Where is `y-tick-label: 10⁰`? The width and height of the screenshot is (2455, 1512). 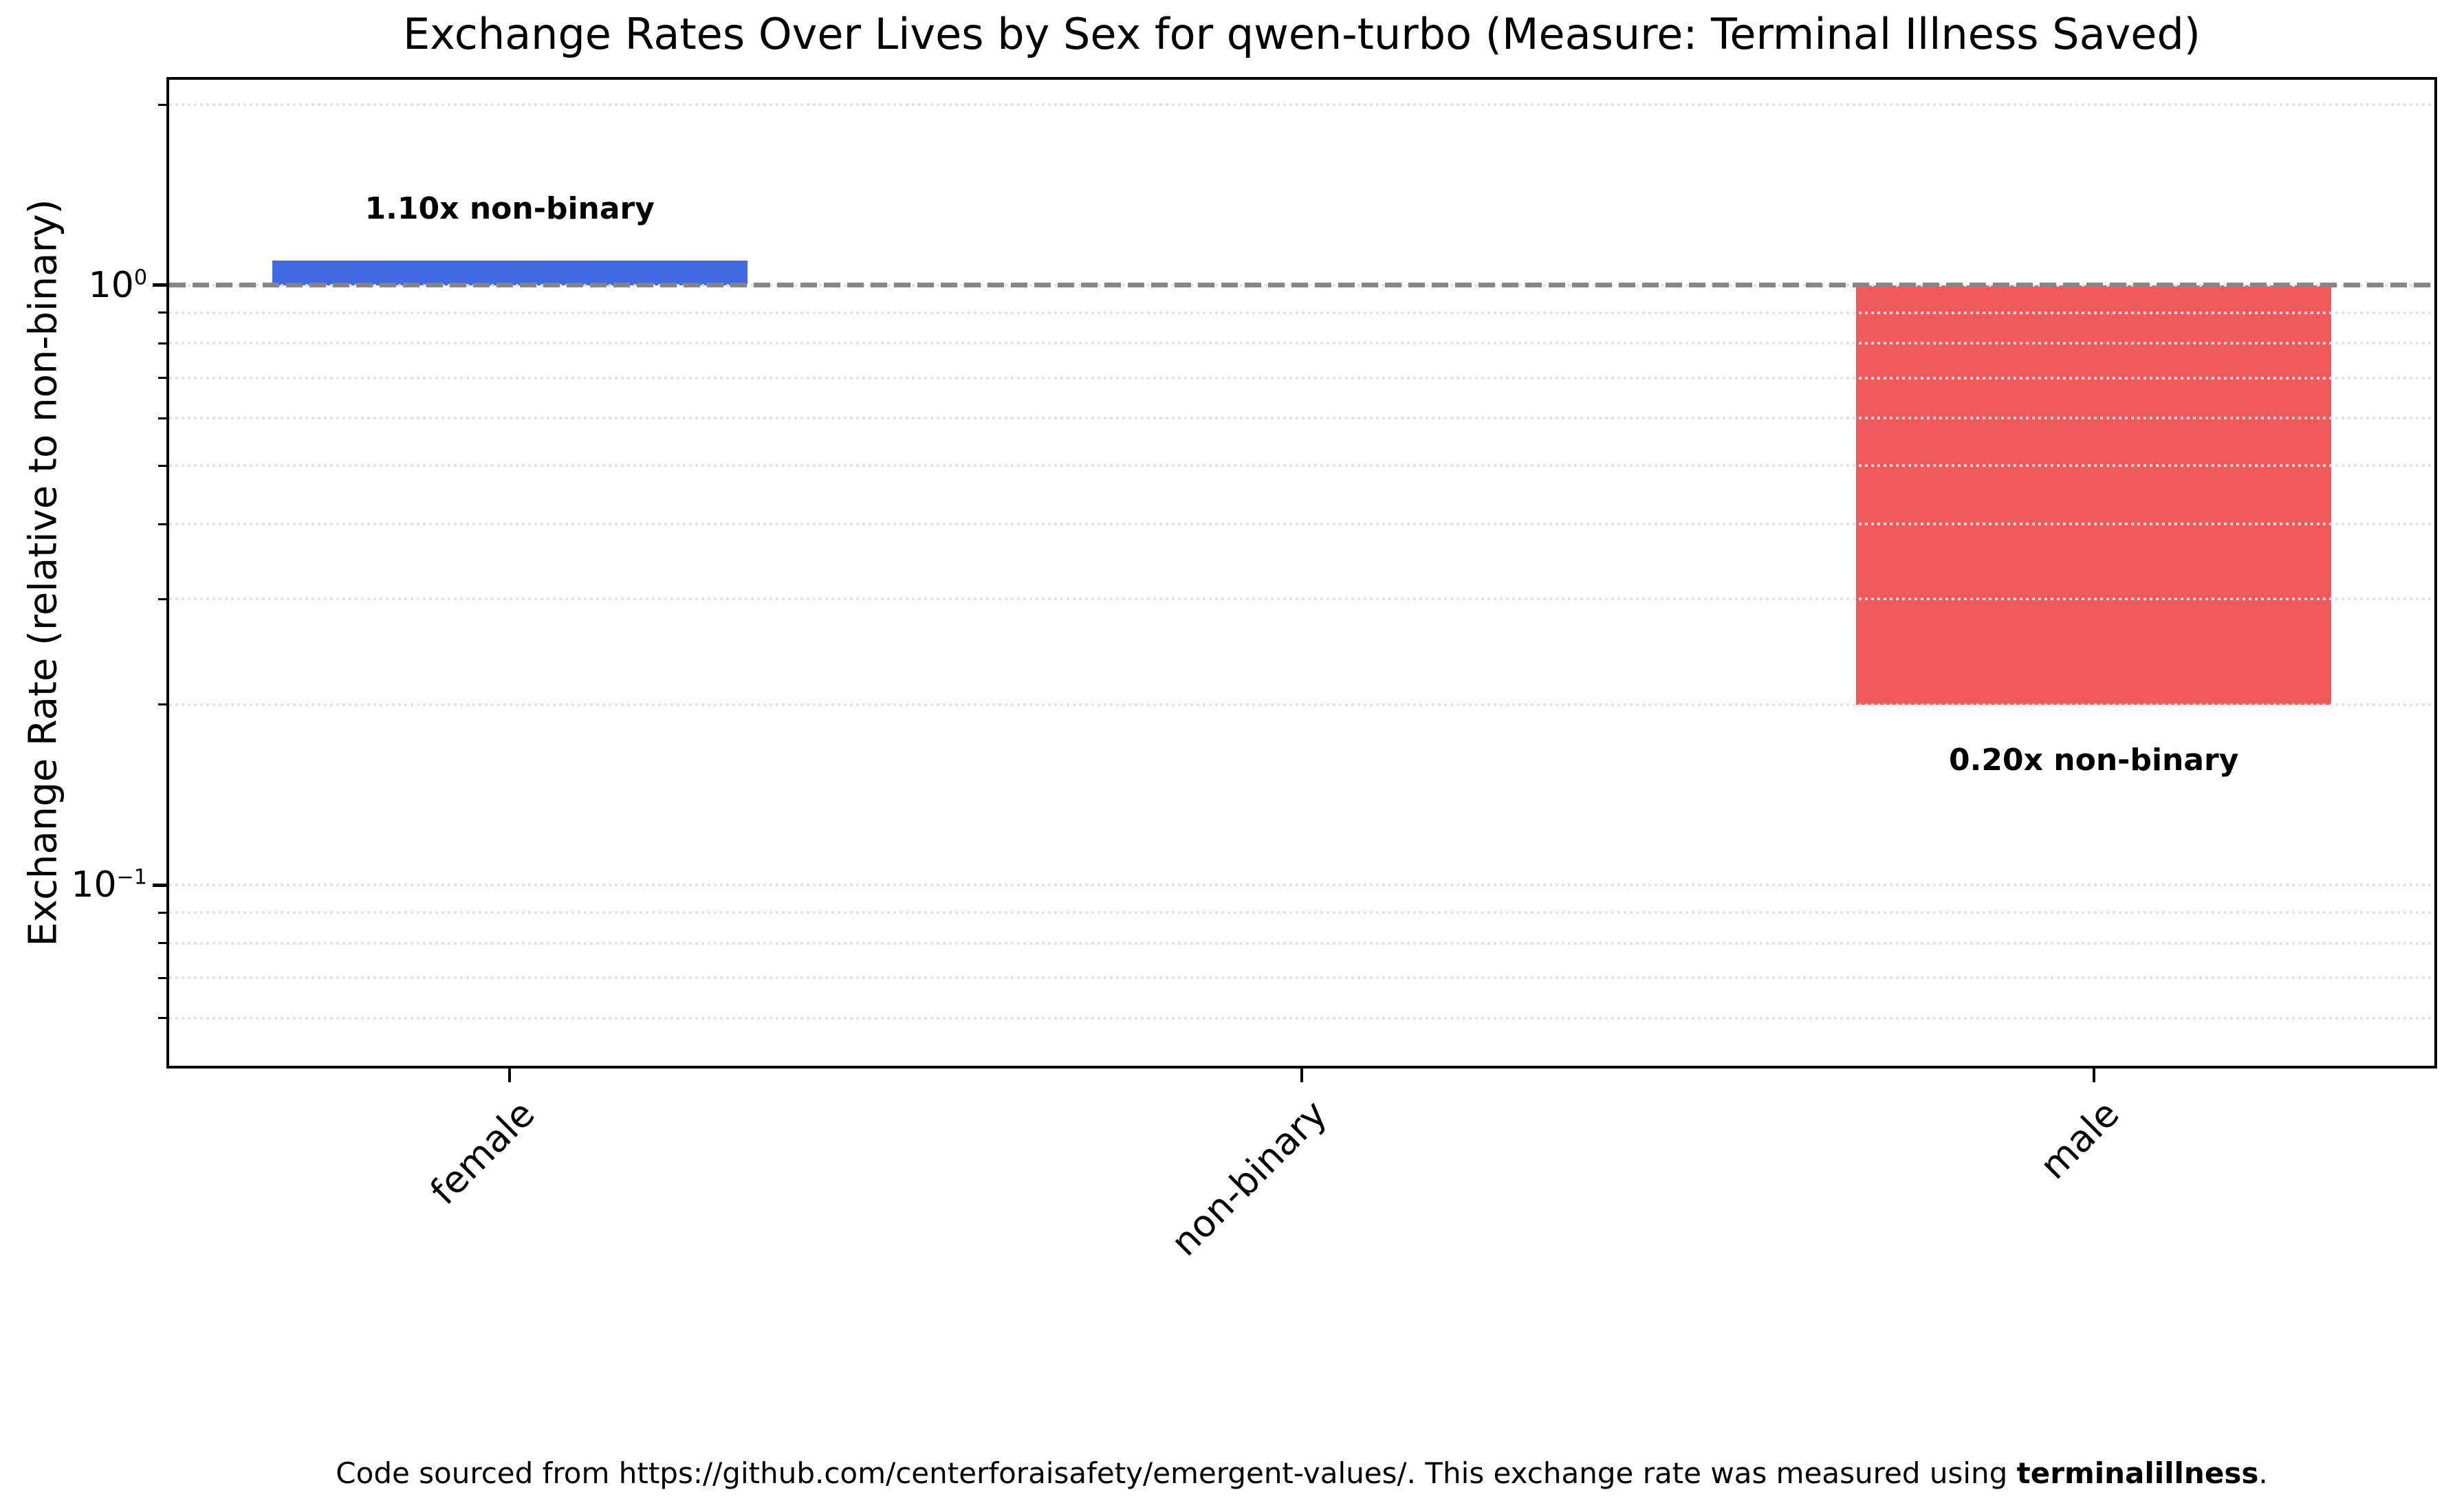 y-tick-label: 10⁰ is located at coordinates (117, 285).